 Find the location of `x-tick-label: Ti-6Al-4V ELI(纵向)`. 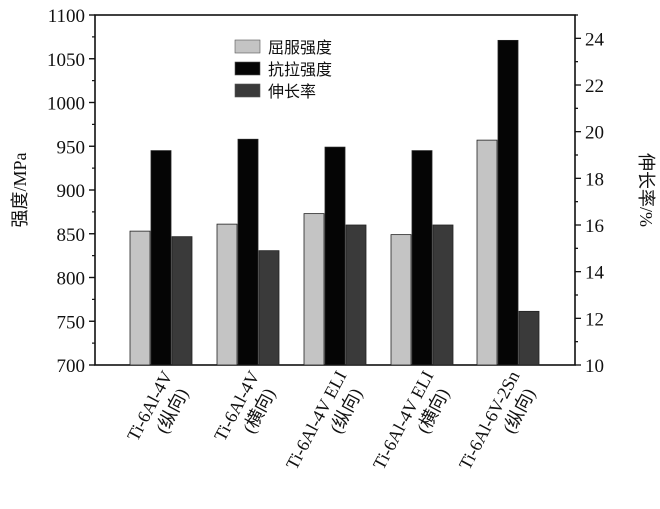

x-tick-label: Ti-6Al-4V ELI(纵向) is located at coordinates (326, 425).